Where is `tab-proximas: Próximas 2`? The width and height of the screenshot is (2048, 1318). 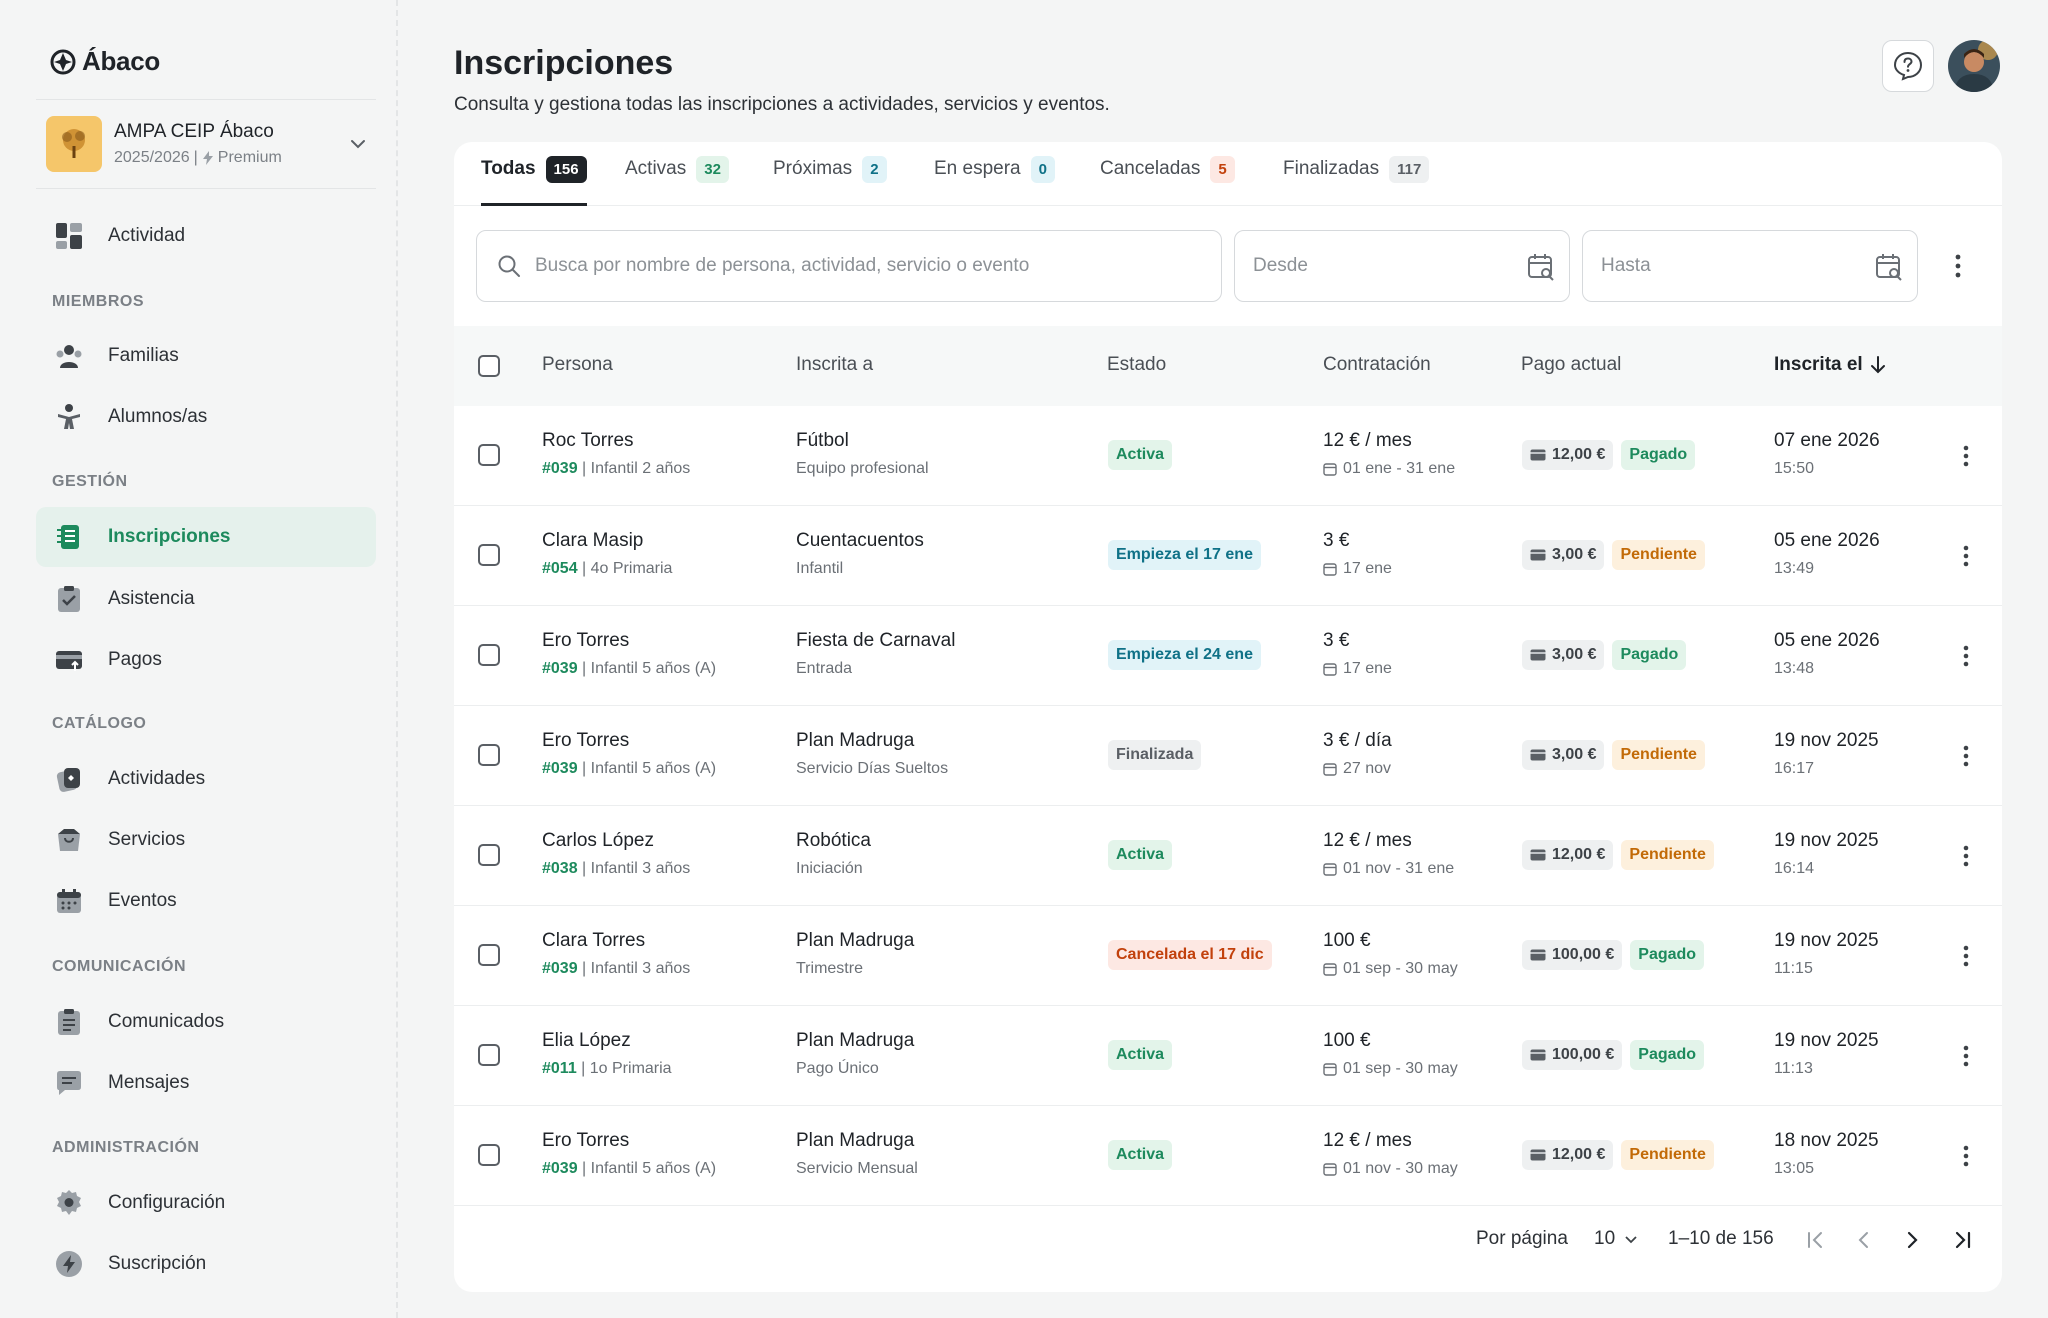
tab-proximas: Próximas 2 is located at coordinates (830, 181).